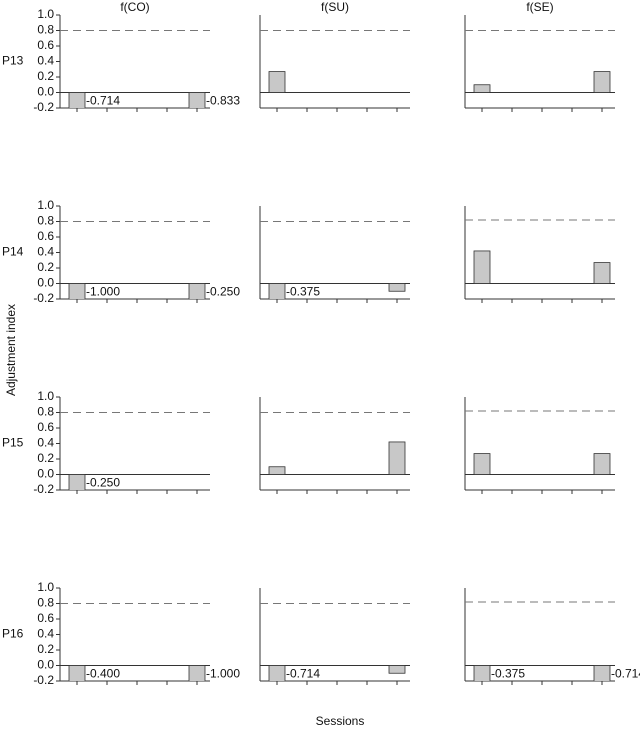  What do you see at coordinates (13, 634) in the screenshot?
I see `row-label: P16` at bounding box center [13, 634].